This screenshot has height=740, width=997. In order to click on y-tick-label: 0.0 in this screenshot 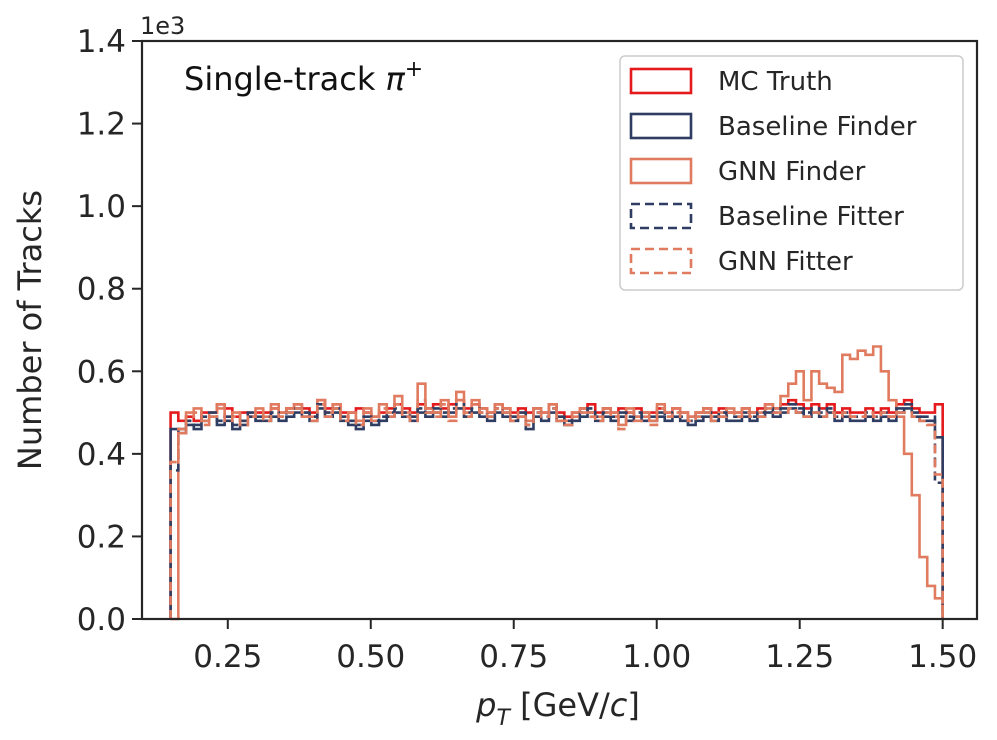, I will do `click(101, 620)`.